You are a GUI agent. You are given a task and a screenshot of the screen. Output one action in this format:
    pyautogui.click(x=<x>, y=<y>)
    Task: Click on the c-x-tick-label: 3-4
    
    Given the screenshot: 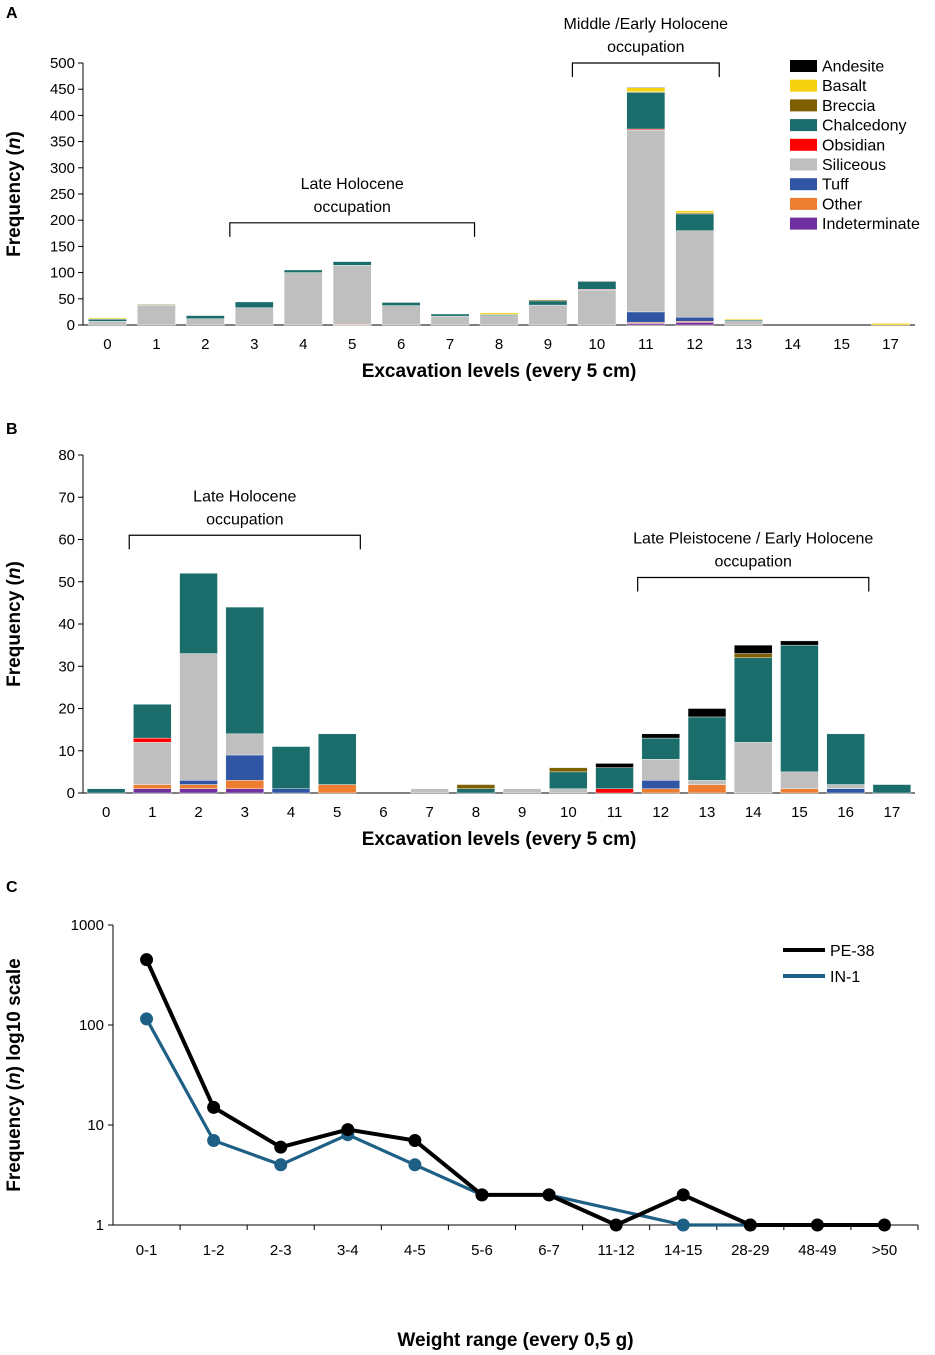 What is the action you would take?
    pyautogui.click(x=348, y=1250)
    